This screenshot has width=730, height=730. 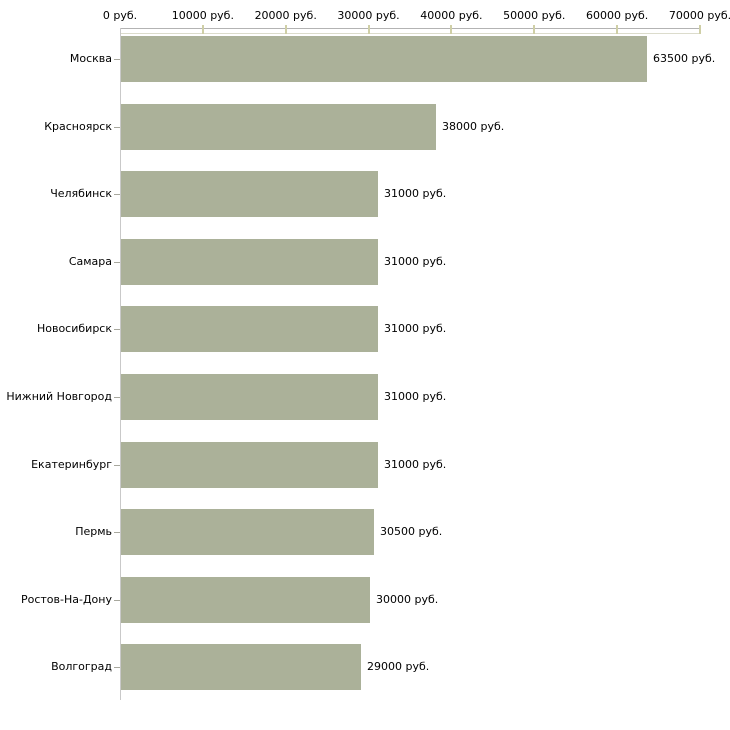 I want to click on bar-row: Ростов-На-Дону 30000 руб., so click(x=365, y=600).